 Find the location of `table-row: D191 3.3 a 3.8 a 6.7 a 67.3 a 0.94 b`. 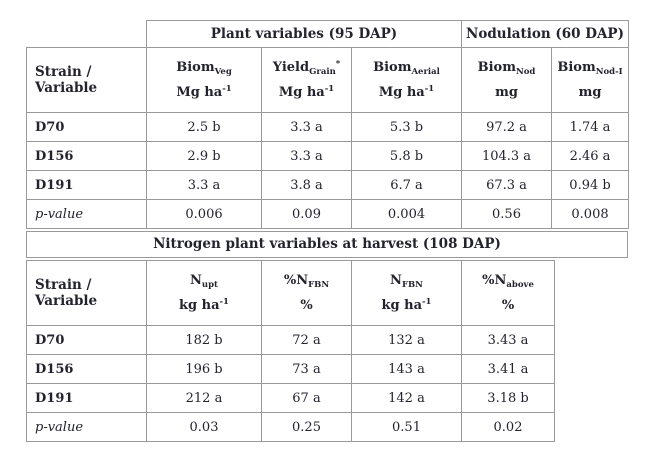

table-row: D191 3.3 a 3.8 a 6.7 a 67.3 a 0.94 b is located at coordinates (327, 185).